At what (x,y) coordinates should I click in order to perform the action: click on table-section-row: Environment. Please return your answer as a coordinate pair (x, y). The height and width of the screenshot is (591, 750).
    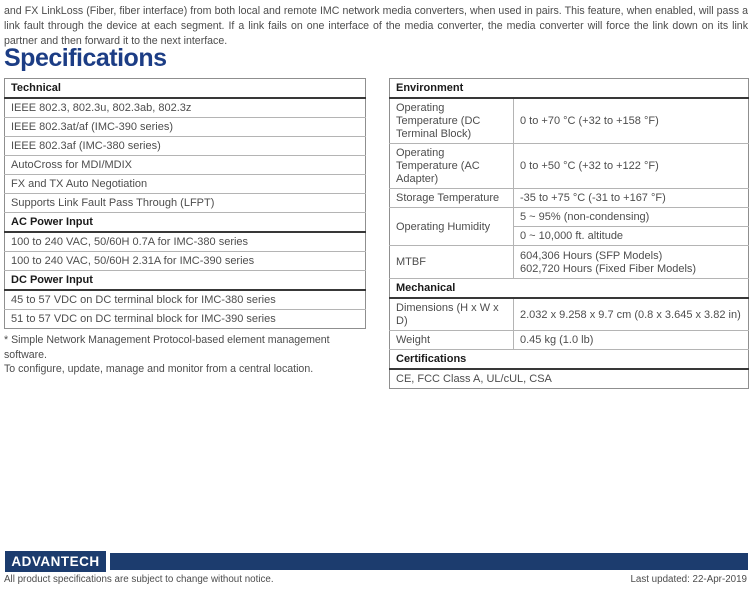
    Looking at the image, I should click on (569, 88).